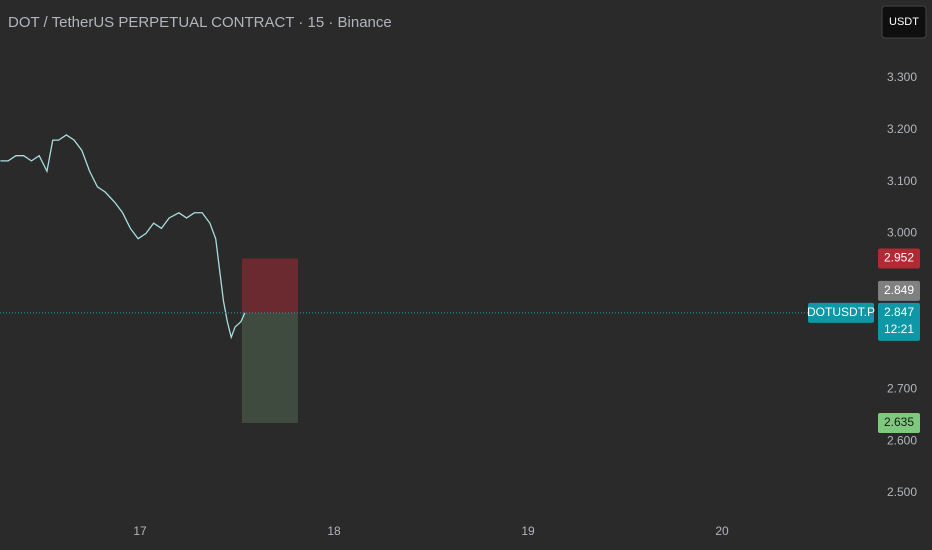  I want to click on target-zone, so click(269, 367).